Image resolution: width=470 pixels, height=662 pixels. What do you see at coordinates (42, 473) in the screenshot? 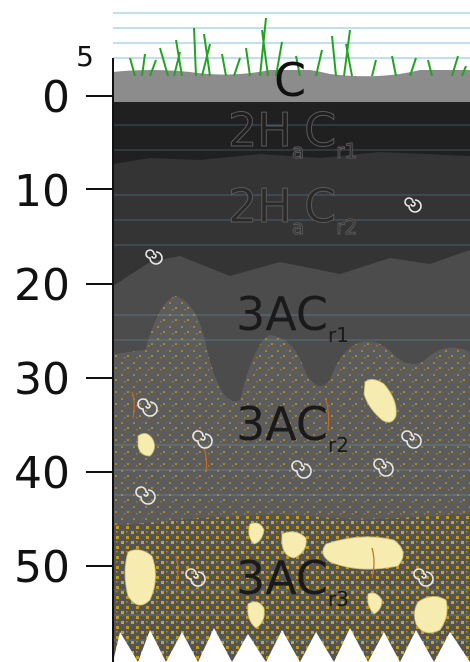
I see `depth-tick-40: 40` at bounding box center [42, 473].